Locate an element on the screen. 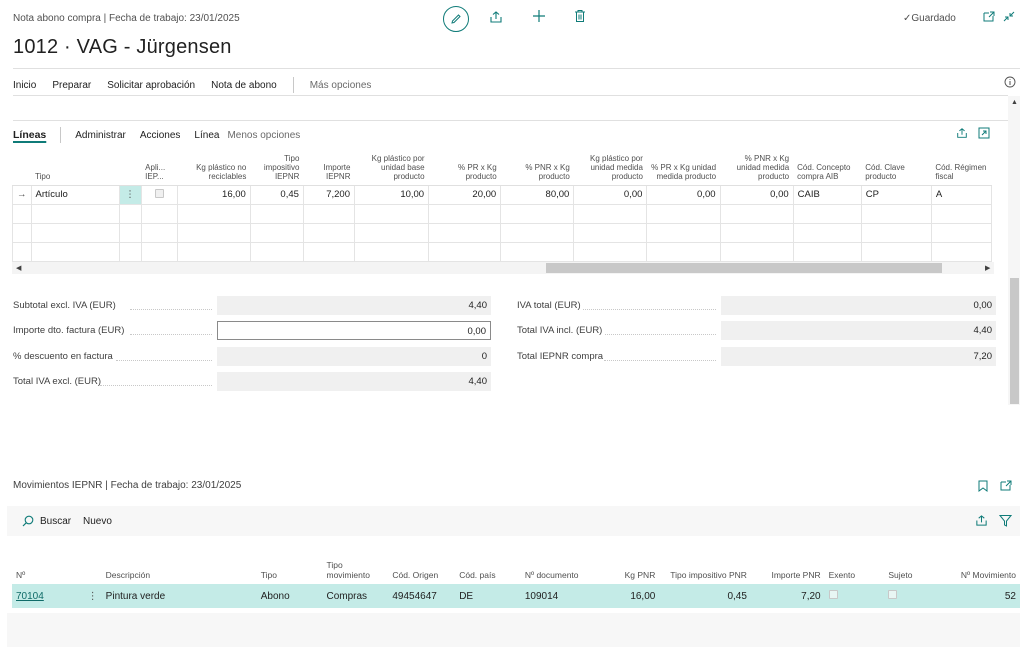  new-movimiento-button: Nuevo is located at coordinates (97, 521).